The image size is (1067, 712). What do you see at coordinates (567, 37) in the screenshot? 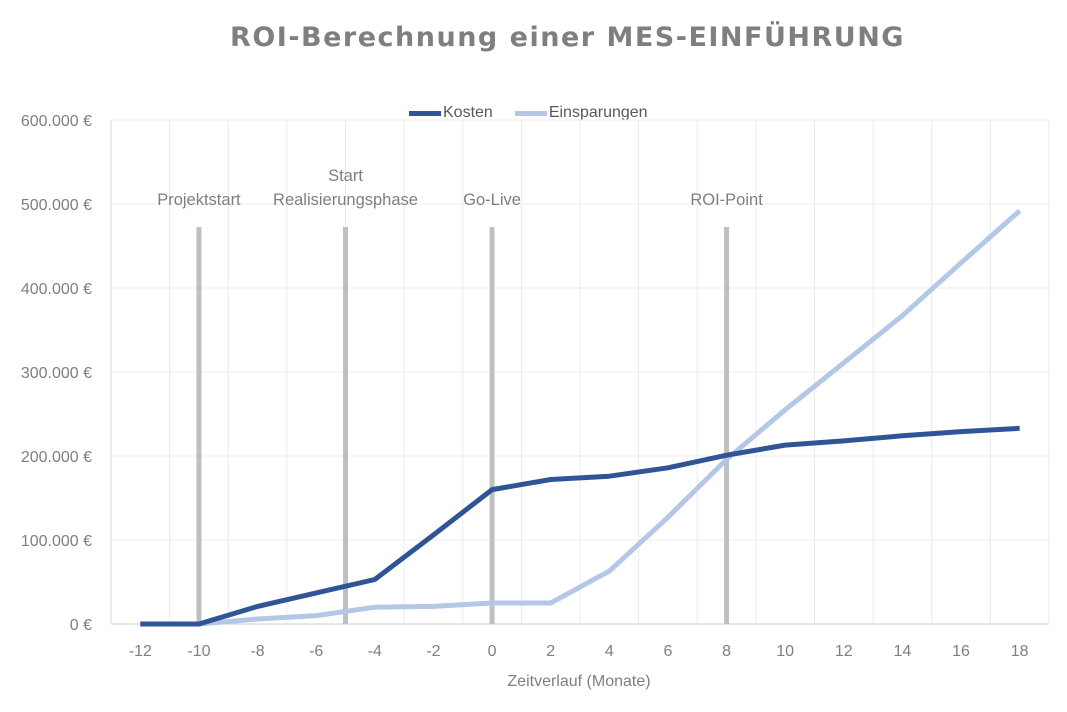
I see `chart-title: ROI-Berechnung einer MES-EINFÜHRUNG` at bounding box center [567, 37].